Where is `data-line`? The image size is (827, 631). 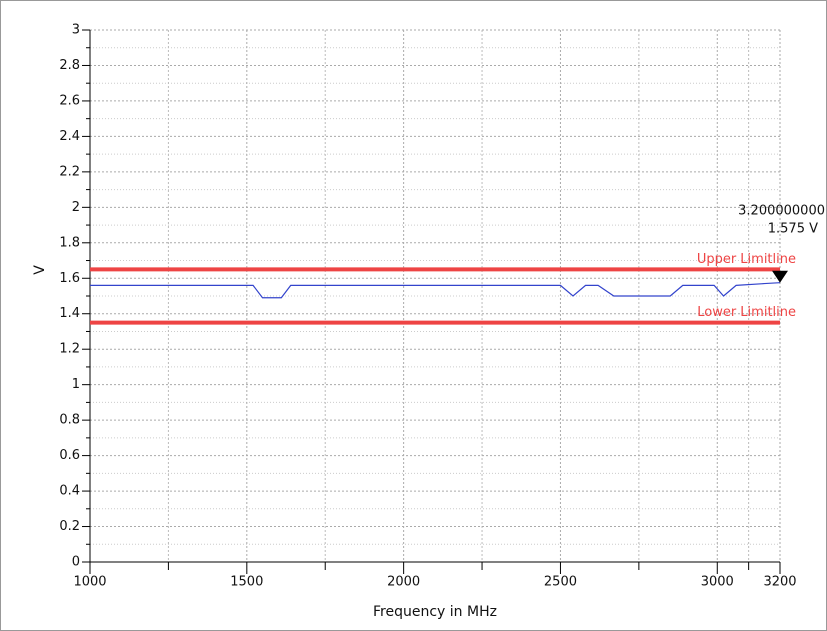 data-line is located at coordinates (435, 290).